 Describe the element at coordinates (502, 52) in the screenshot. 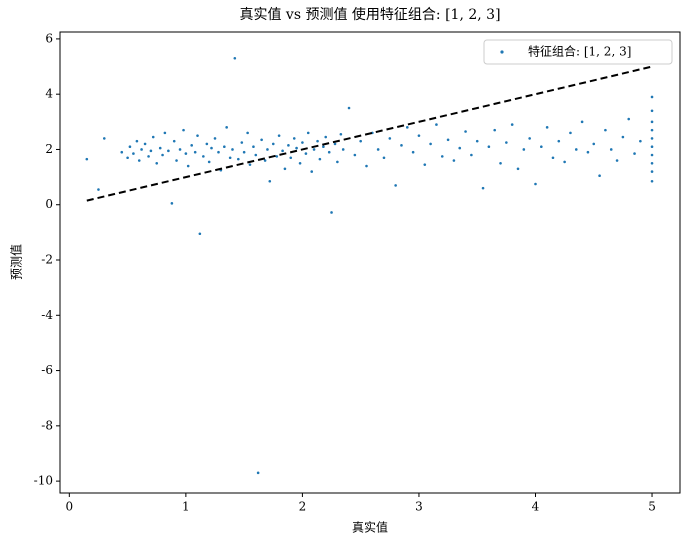

I see `legend-marker` at that location.